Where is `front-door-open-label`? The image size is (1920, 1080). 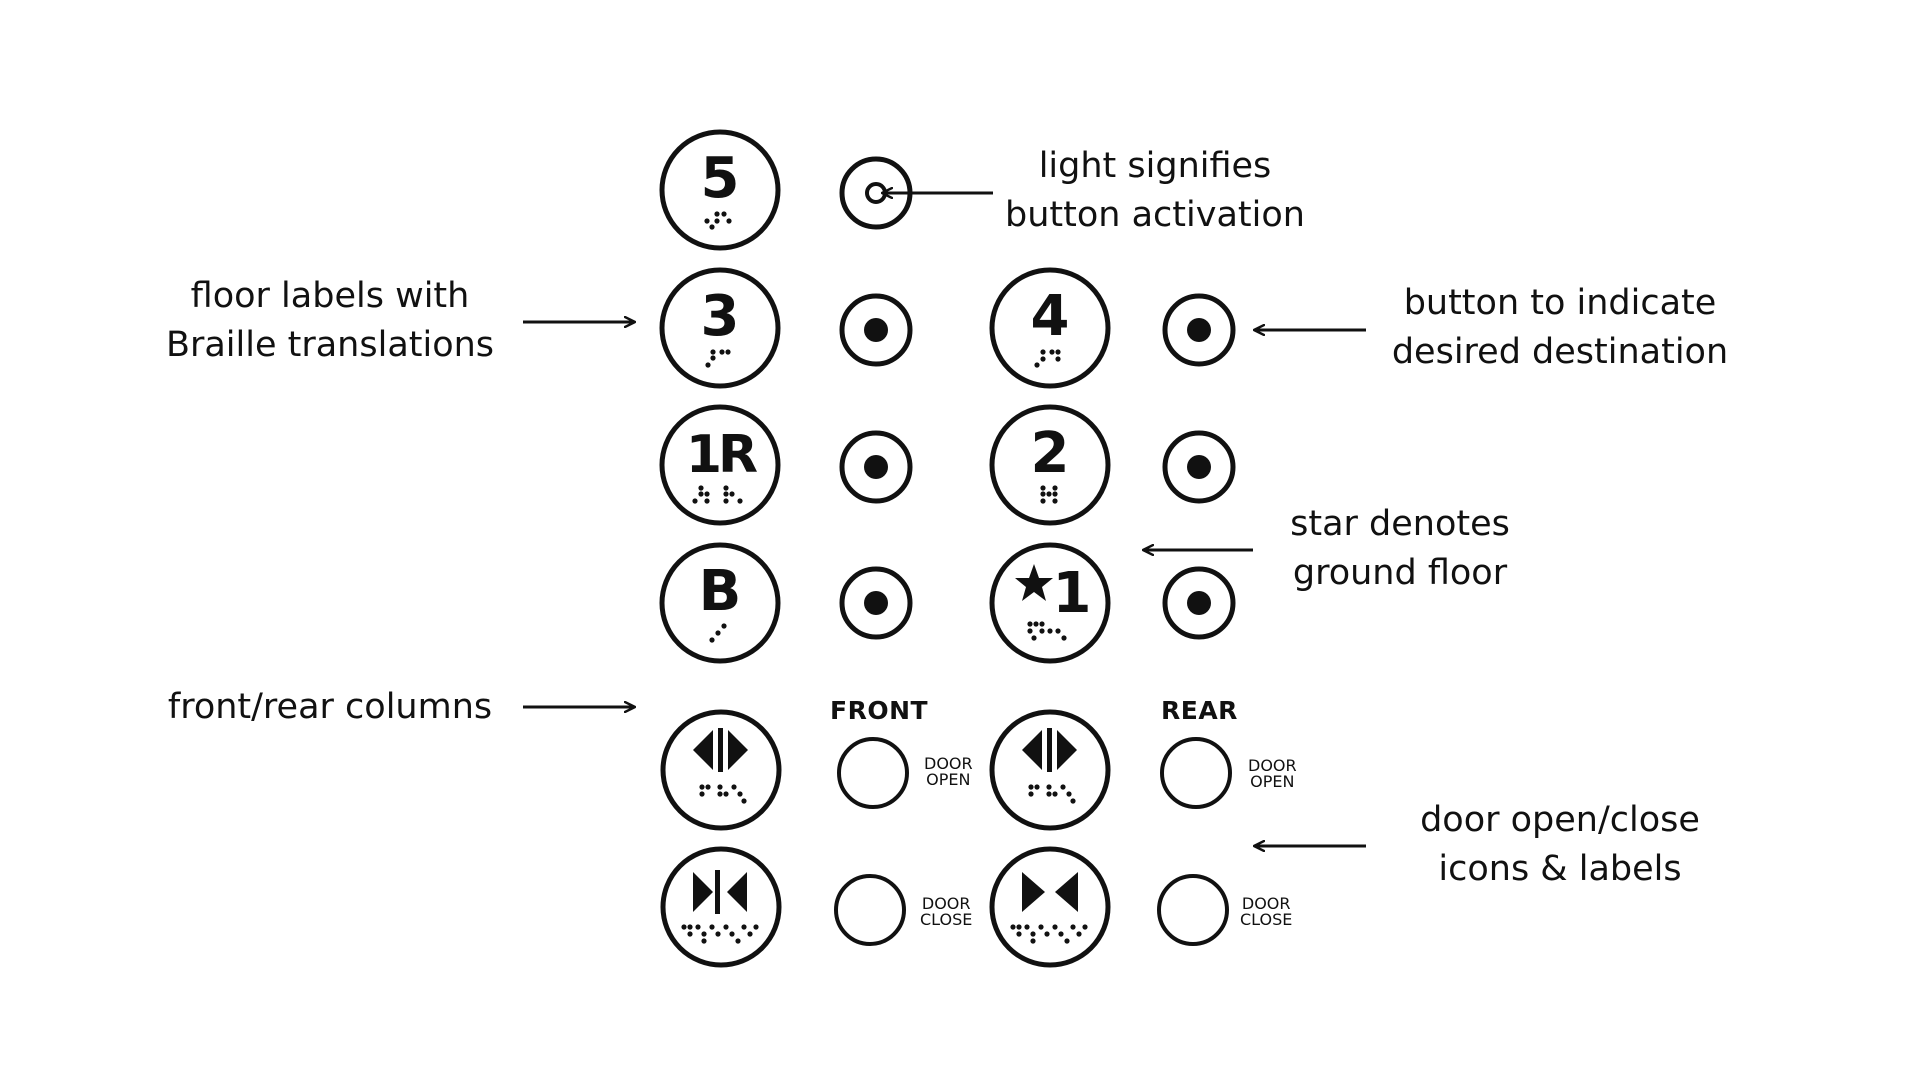 front-door-open-label is located at coordinates (721, 770).